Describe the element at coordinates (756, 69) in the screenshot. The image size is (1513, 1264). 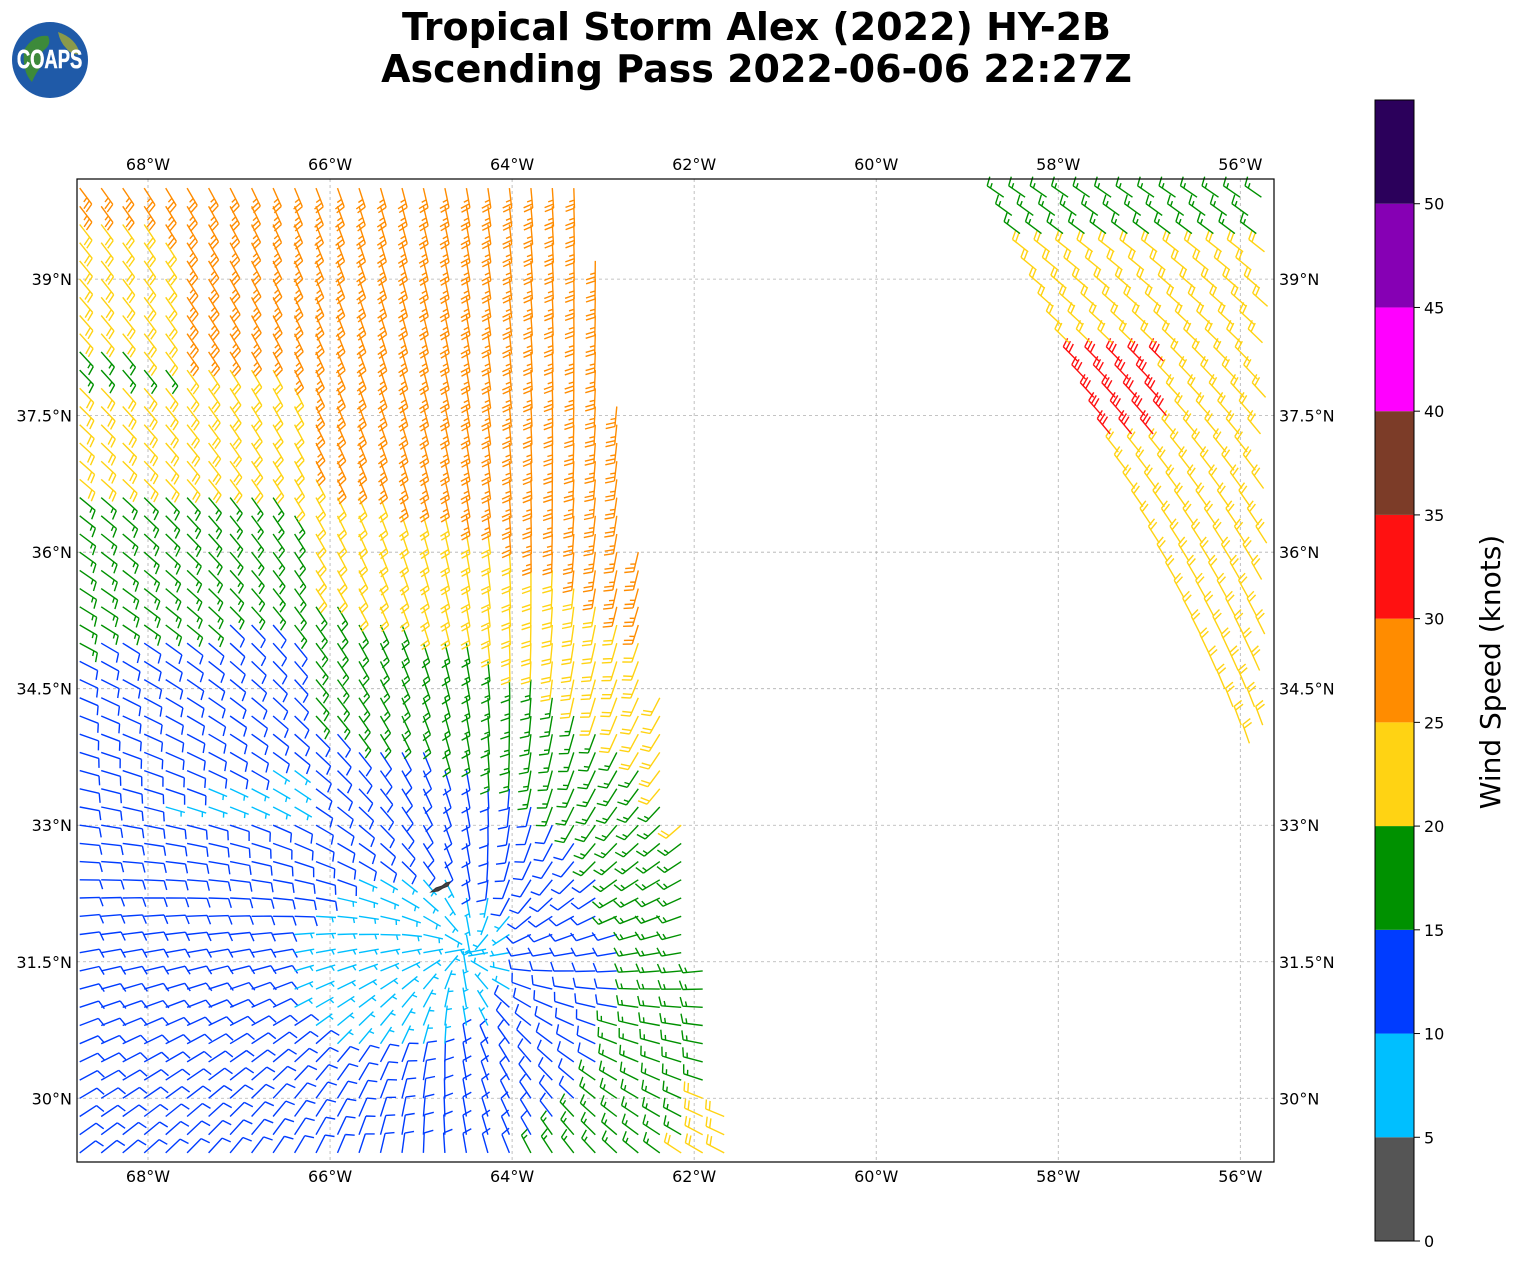
I see `chart-title-line-2: Ascending Pass 2022-06-06 22:27Z` at that location.